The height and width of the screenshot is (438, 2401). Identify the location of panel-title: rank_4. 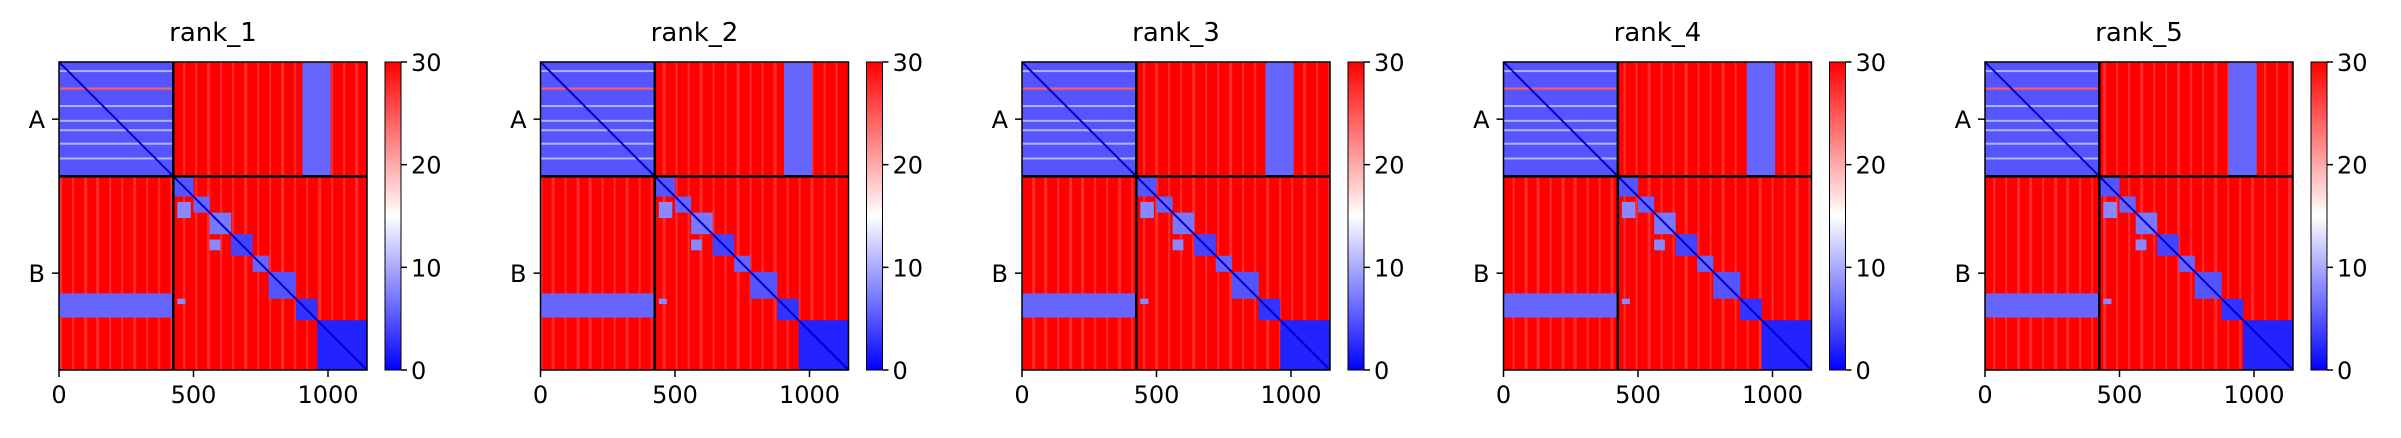
(1658, 33).